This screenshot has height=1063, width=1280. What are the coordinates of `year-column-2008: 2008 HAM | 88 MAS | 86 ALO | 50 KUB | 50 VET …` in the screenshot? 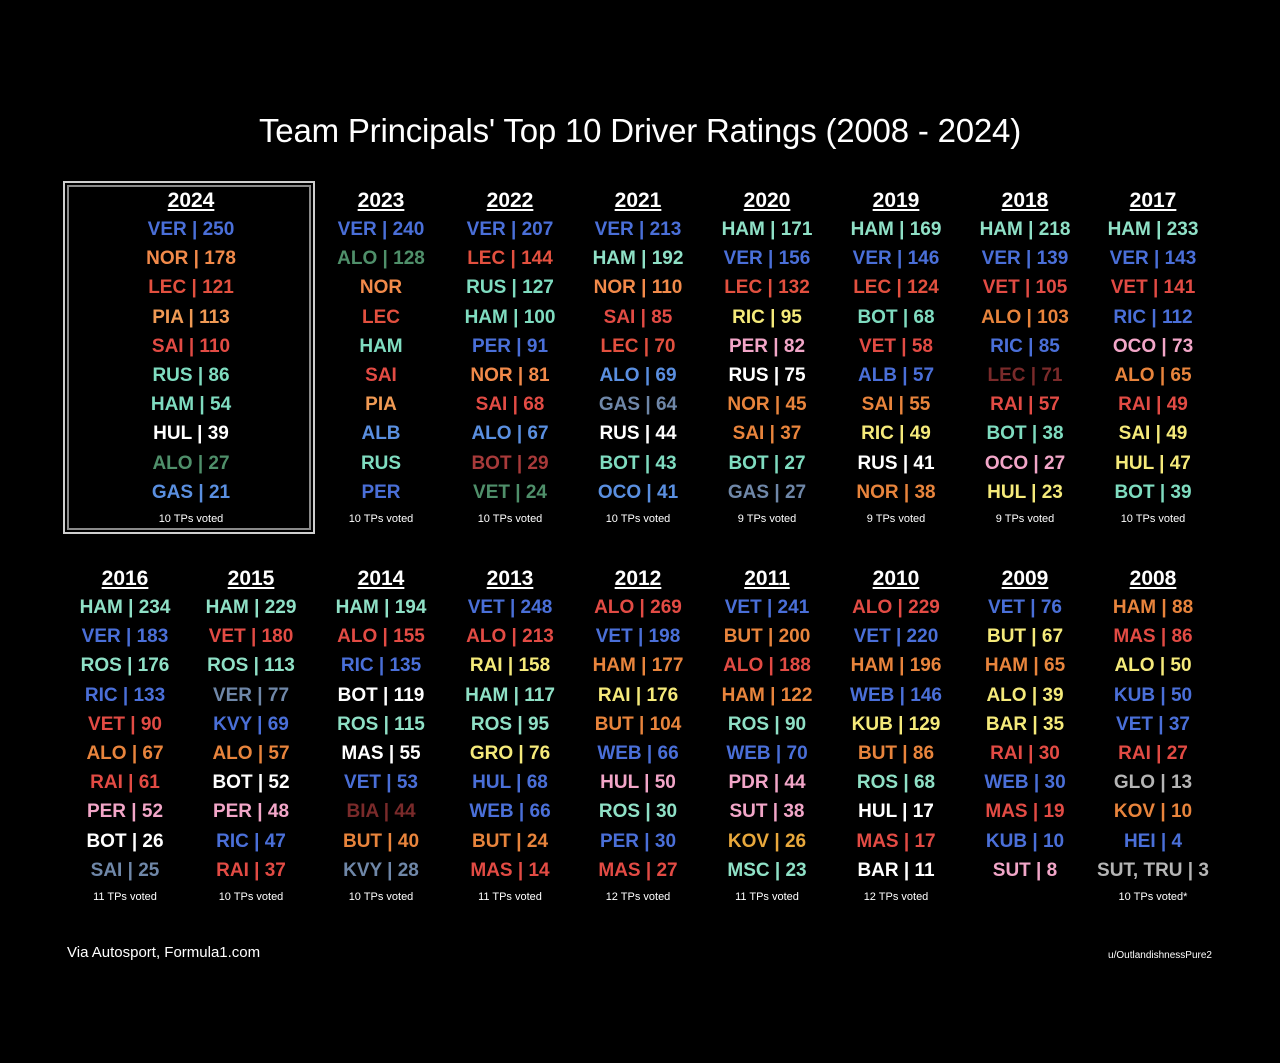 It's located at (1153, 736).